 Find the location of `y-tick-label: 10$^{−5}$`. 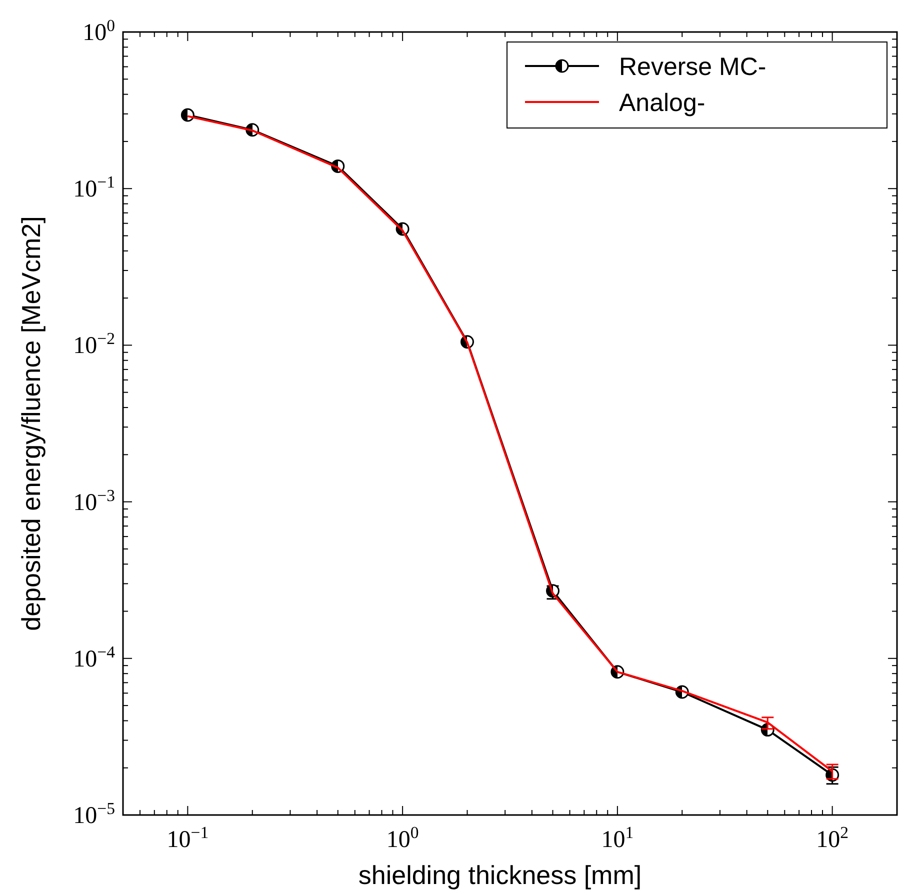

y-tick-label: 10$^{−5}$ is located at coordinates (94, 813).